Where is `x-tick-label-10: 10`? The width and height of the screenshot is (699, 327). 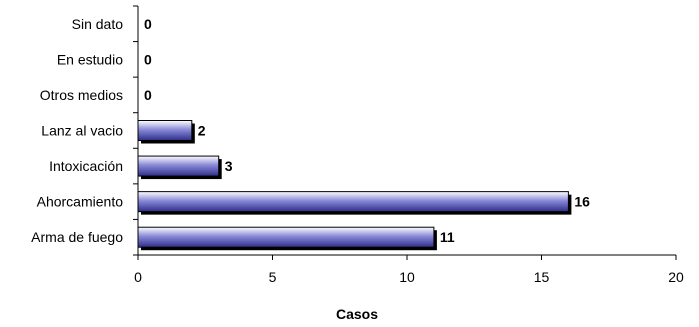 x-tick-label-10: 10 is located at coordinates (407, 277).